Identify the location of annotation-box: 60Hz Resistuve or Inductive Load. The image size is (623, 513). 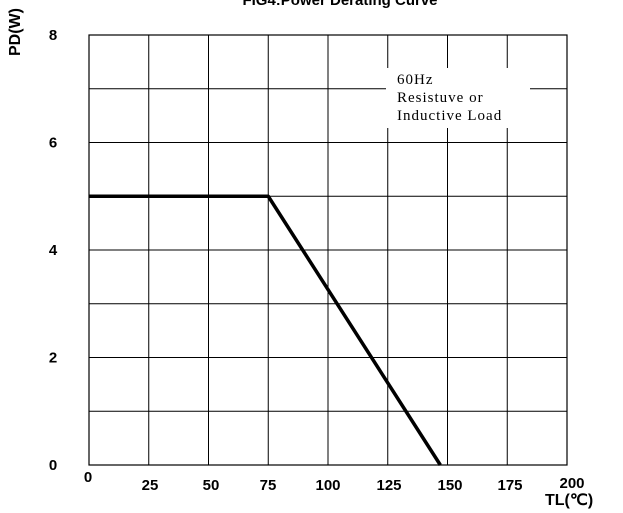
(458, 98).